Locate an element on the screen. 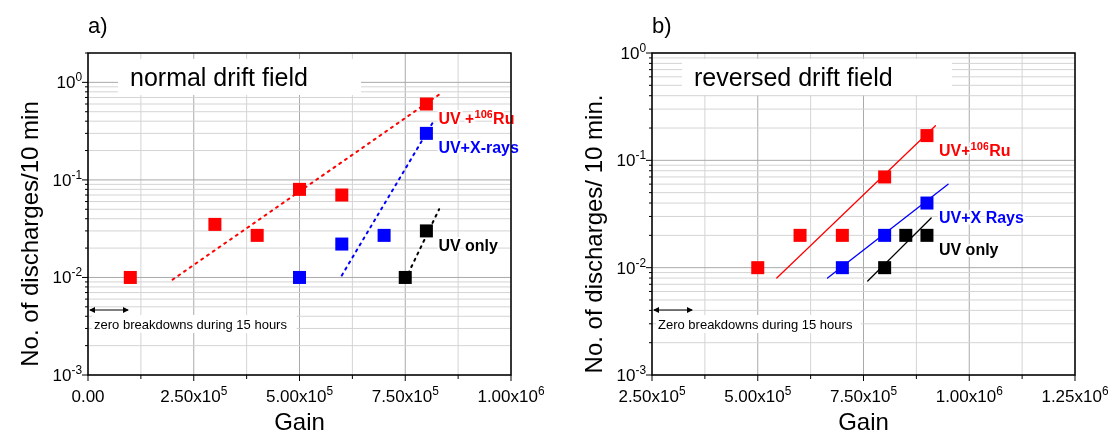 The image size is (1116, 436). x-tick-label: 1.25x10$^{6}$ is located at coordinates (1075, 395).